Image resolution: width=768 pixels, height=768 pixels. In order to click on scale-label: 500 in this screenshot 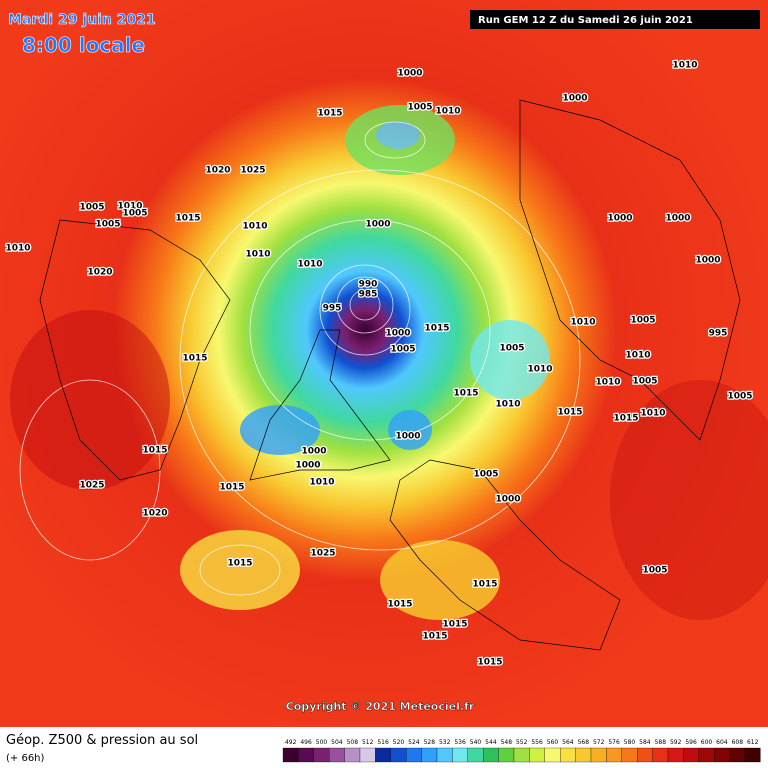, I will do `click(322, 742)`.